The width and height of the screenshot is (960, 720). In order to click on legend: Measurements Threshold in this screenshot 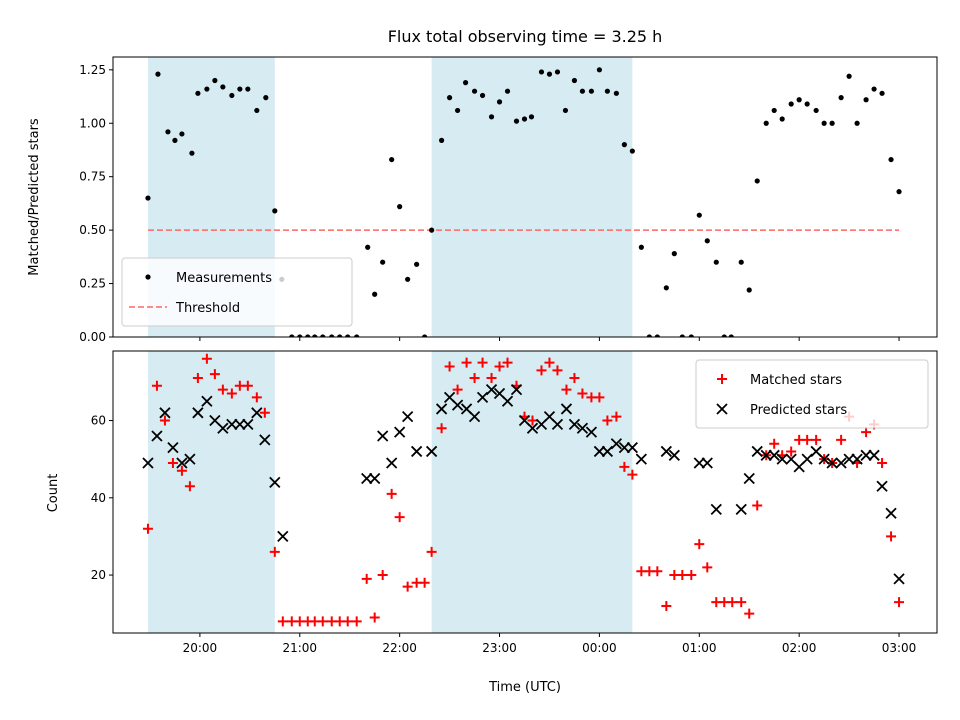, I will do `click(237, 292)`.